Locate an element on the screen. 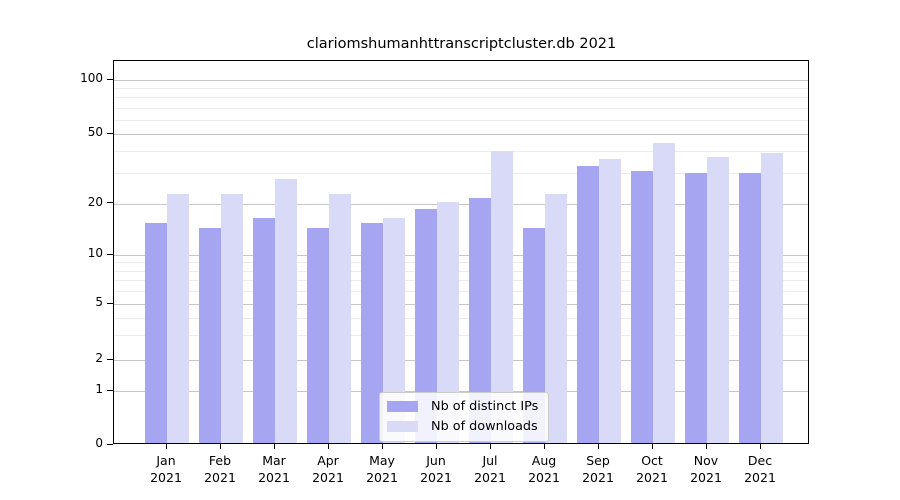 This screenshot has height=500, width=900. bar-downloads-may is located at coordinates (394, 330).